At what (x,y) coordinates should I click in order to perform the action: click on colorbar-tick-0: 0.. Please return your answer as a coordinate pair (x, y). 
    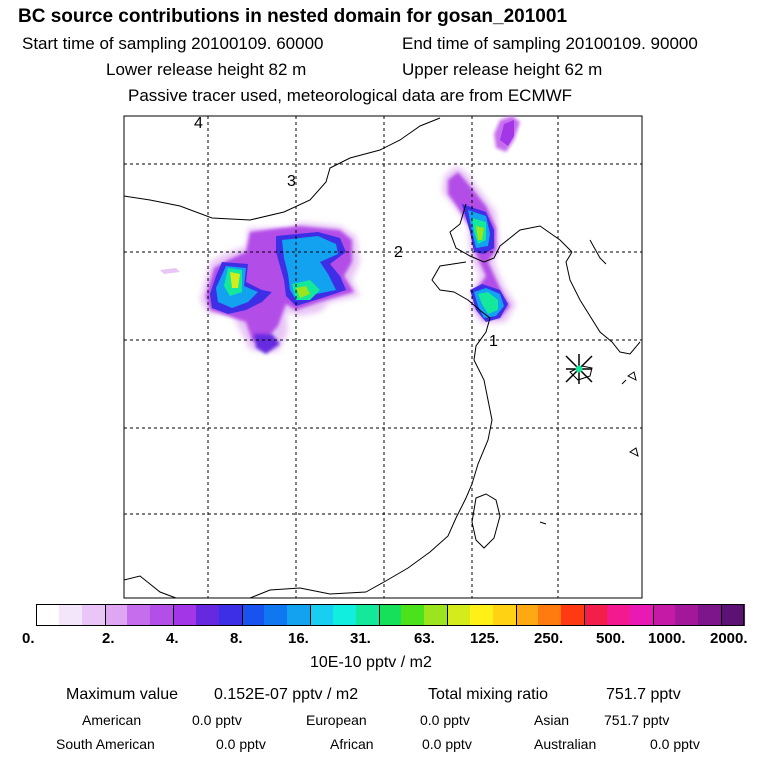
    Looking at the image, I should click on (28, 638).